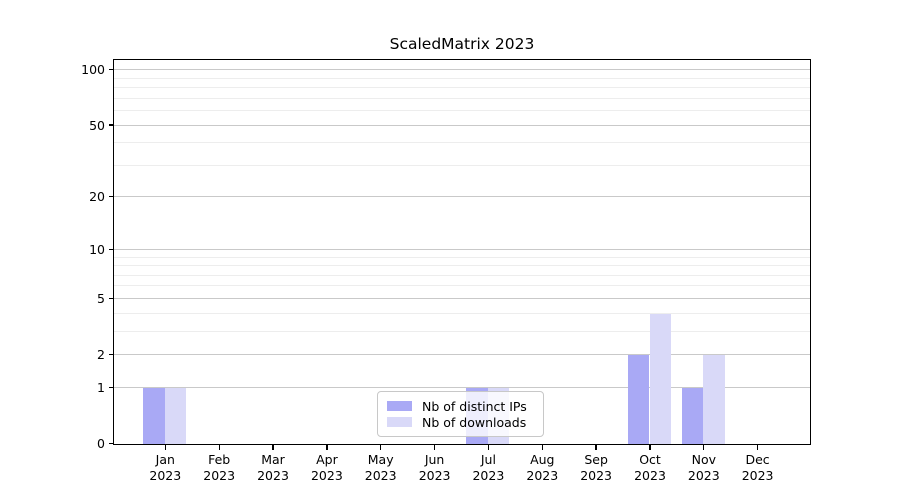 This screenshot has height=500, width=900. Describe the element at coordinates (327, 447) in the screenshot. I see `x-tick-apr` at that location.